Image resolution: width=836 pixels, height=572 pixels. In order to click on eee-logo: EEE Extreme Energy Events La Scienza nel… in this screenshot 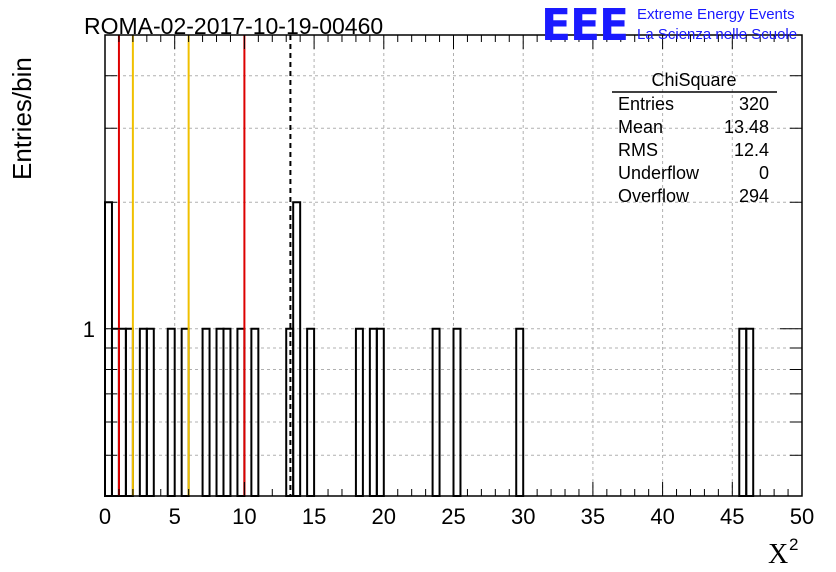, I will do `click(669, 25)`.